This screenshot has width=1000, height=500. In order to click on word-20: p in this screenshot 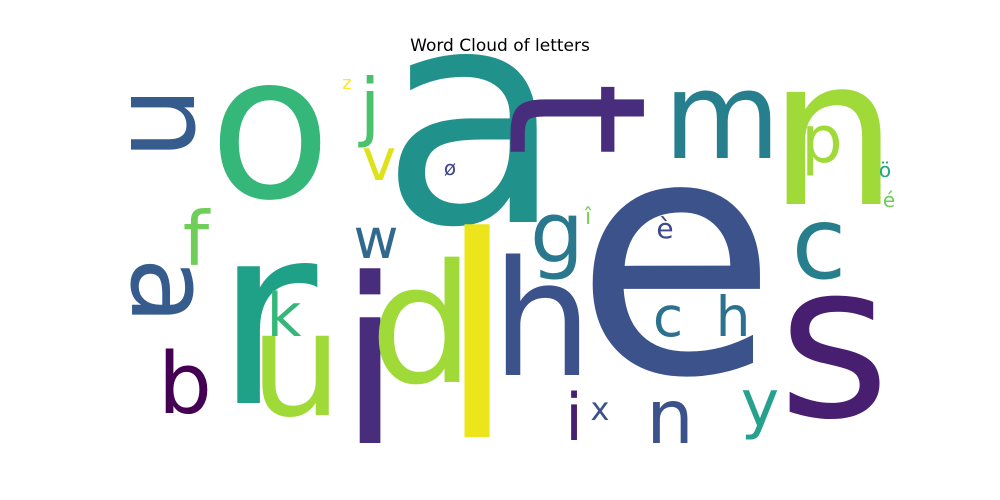, I will do `click(821, 140)`.